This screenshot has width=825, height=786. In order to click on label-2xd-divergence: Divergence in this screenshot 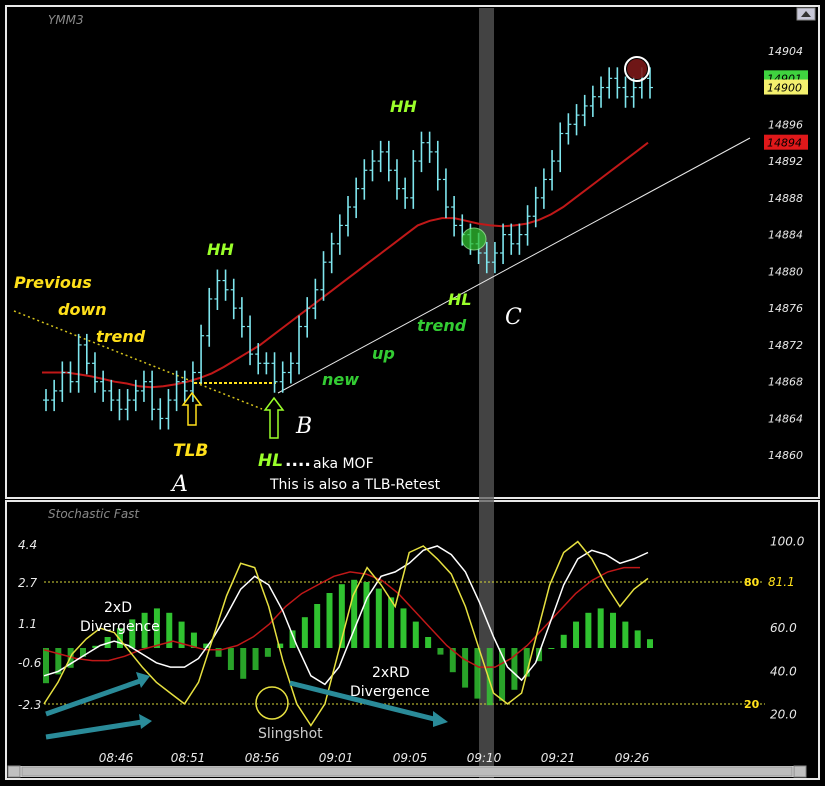, I will do `click(120, 627)`.